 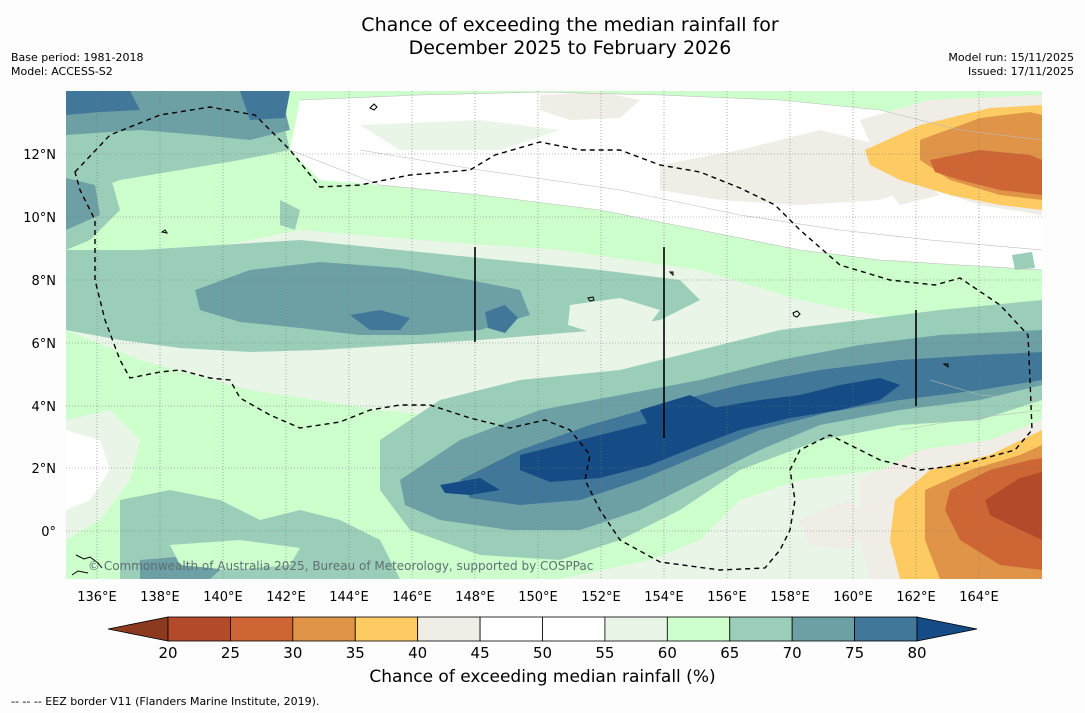 I want to click on colorbar-low-extend, so click(x=138, y=629).